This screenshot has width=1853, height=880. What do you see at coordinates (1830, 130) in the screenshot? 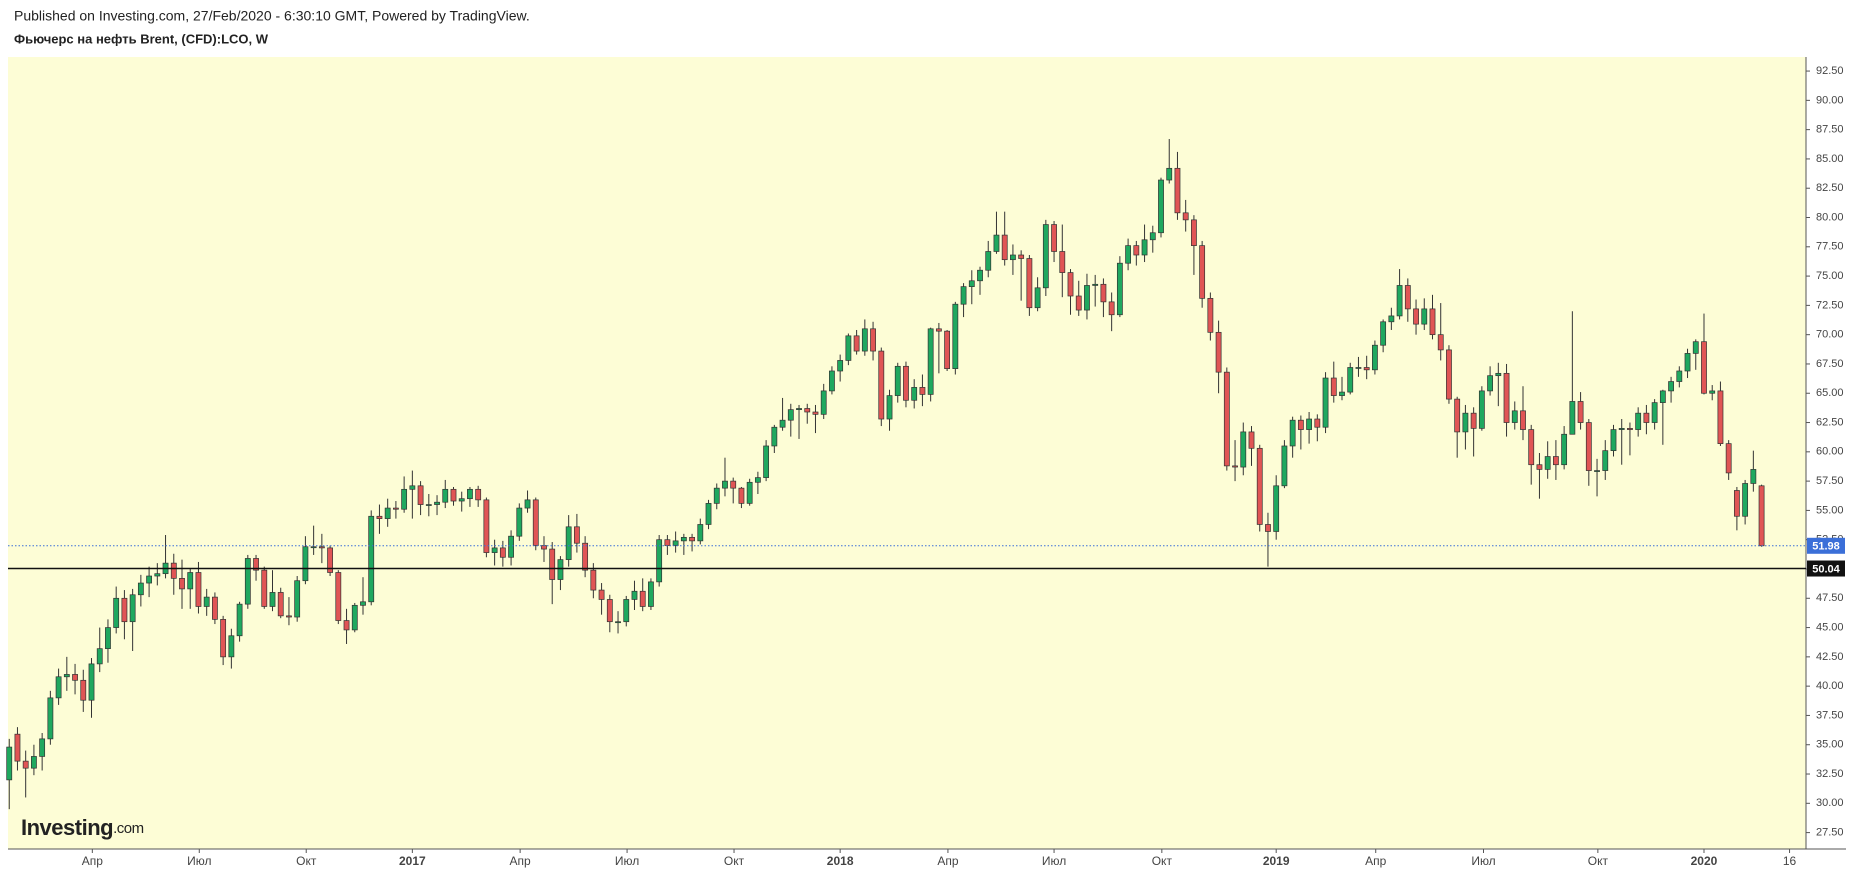
I see `y-tick-label: 87.50` at bounding box center [1830, 130].